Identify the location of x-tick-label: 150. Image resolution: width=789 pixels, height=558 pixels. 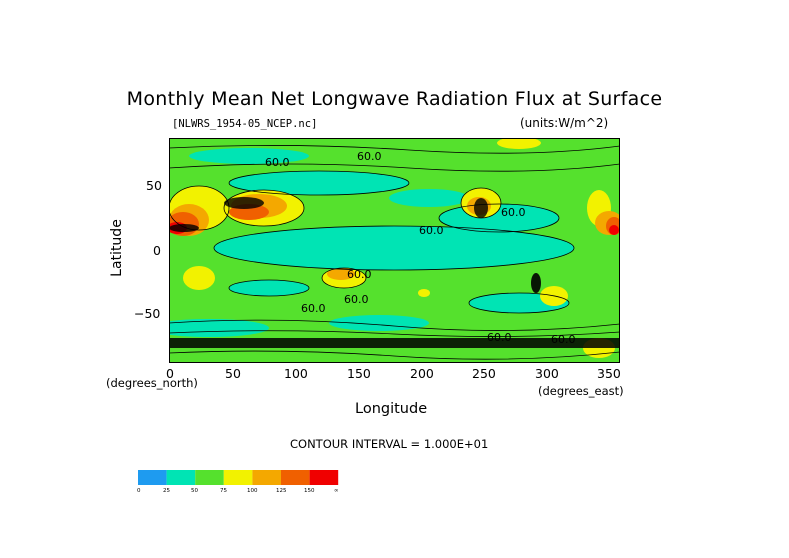
(359, 373).